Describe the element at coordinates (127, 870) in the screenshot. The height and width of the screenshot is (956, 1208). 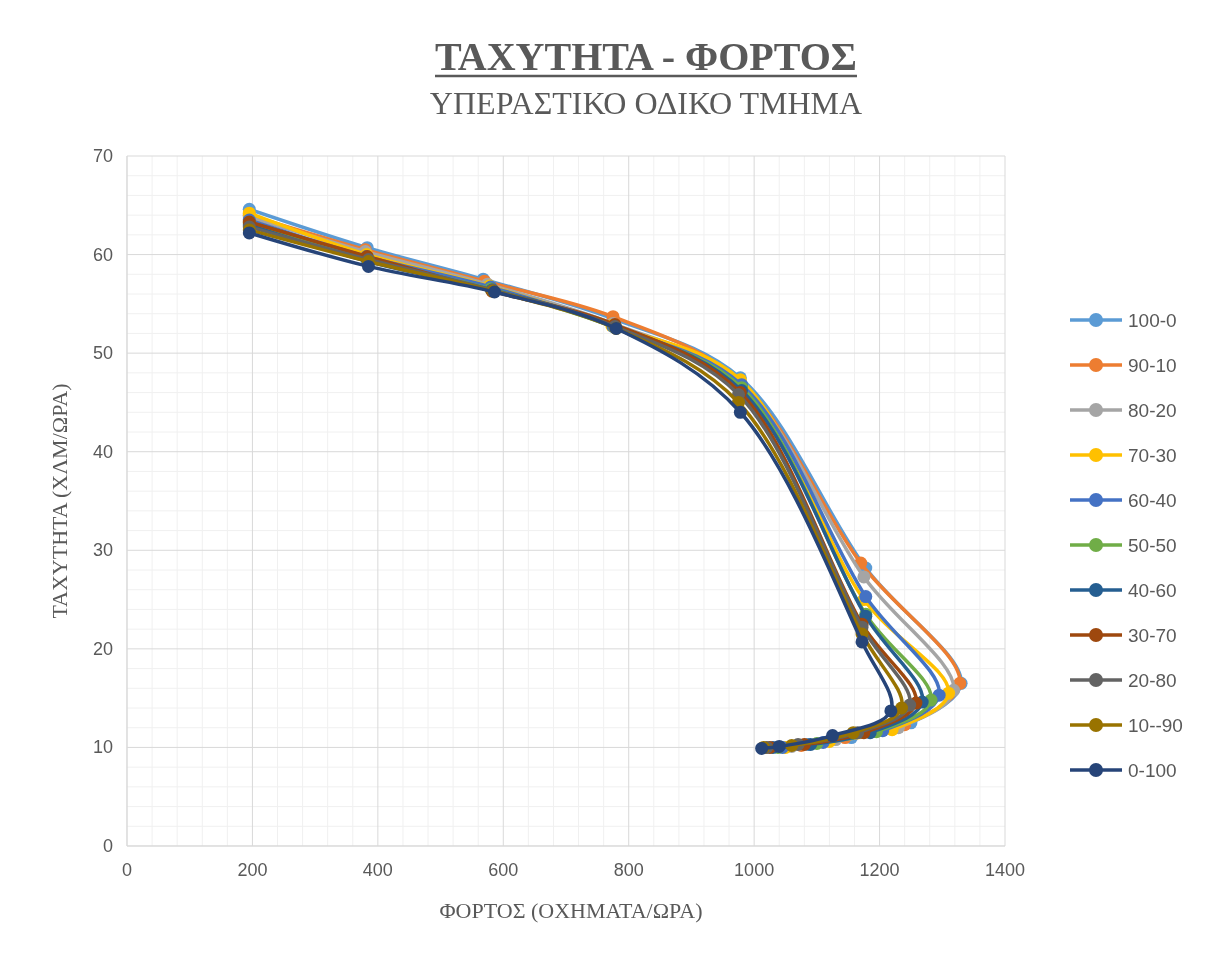
I see `x-tick-label: 0` at that location.